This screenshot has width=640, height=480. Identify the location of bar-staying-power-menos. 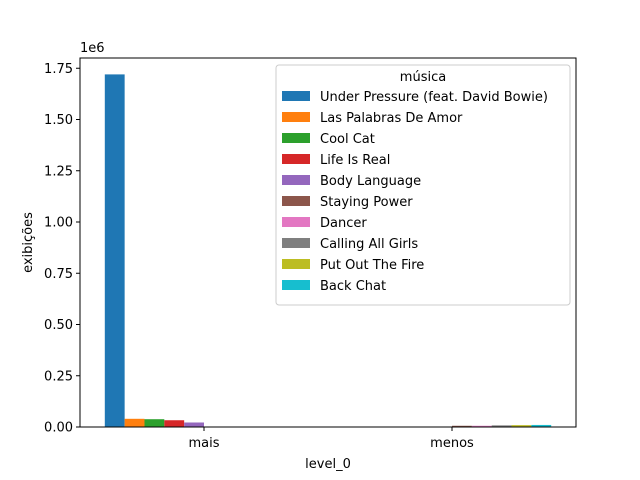
(462, 426).